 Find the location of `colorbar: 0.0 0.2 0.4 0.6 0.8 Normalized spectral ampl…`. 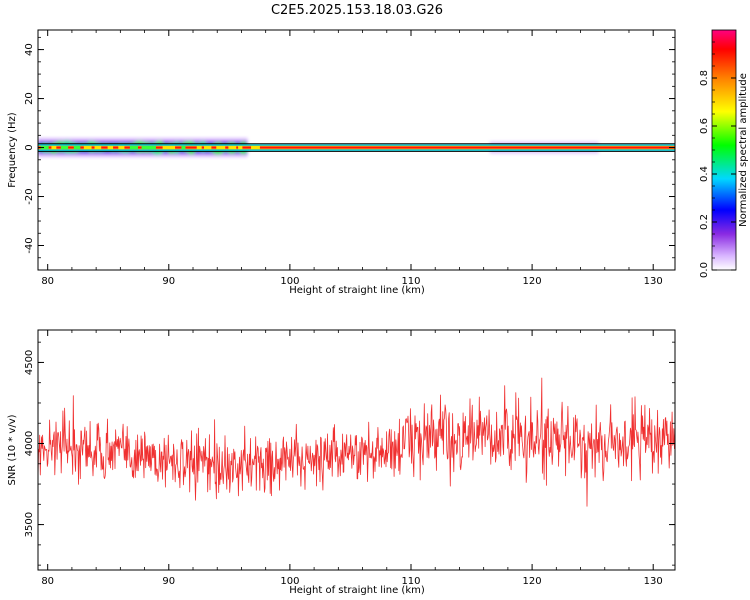

colorbar: 0.0 0.2 0.4 0.6 0.8 Normalized spectral ampl… is located at coordinates (724, 153).